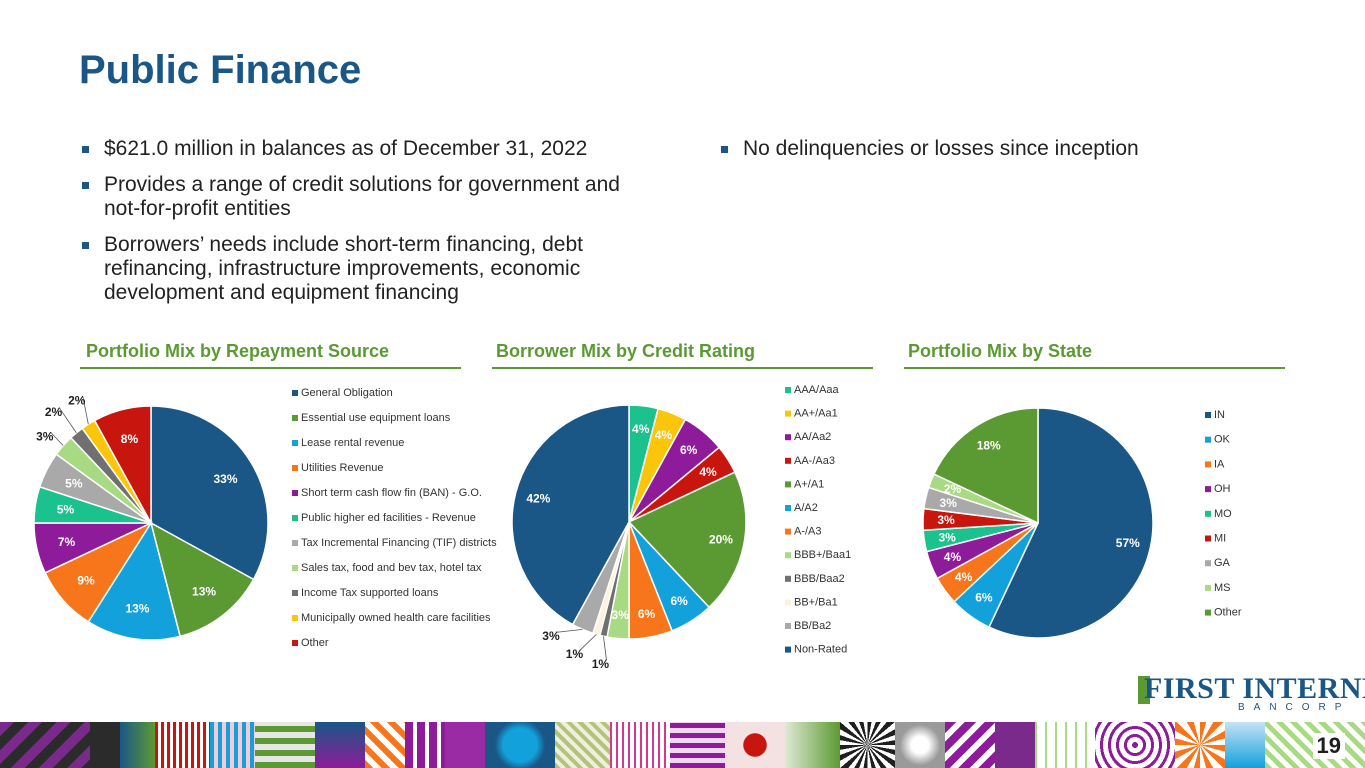  Describe the element at coordinates (347, 393) in the screenshot. I see `legend-label: General Obligation` at that location.